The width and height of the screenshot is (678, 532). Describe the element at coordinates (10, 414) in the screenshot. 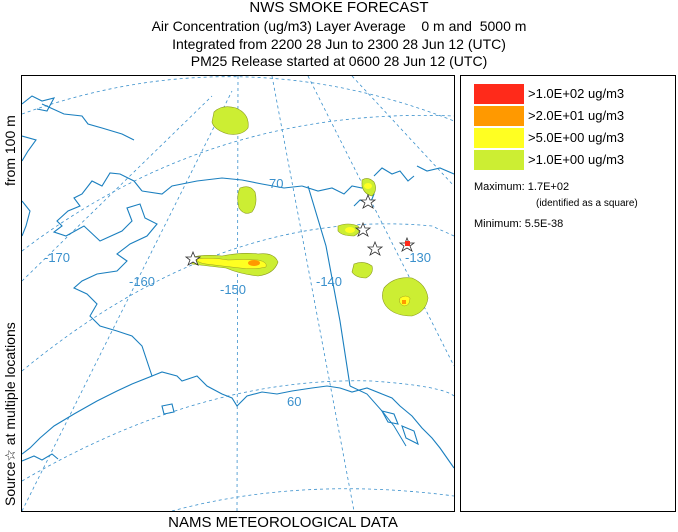

I see `source-locations-label: Source☆ at multiple locations` at that location.